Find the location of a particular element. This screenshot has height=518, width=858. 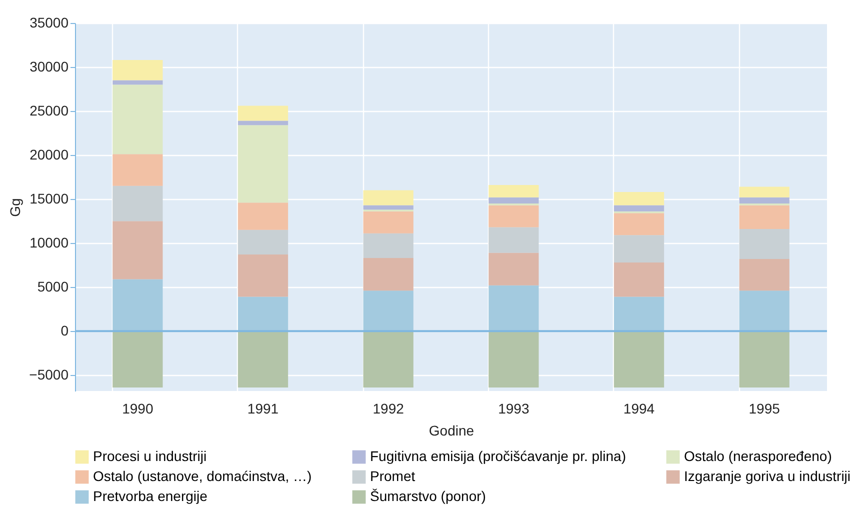

legend-label: Pretvorba energije is located at coordinates (150, 496).